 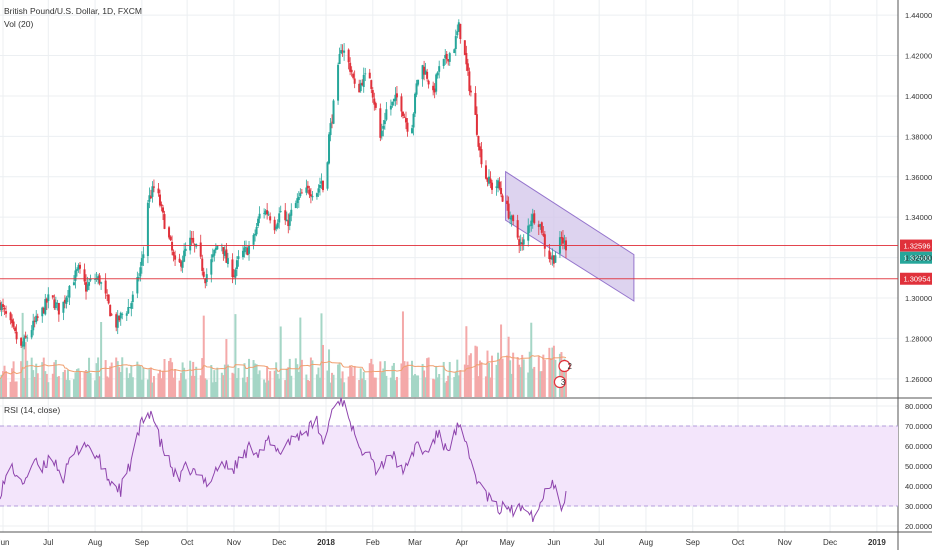 What do you see at coordinates (19, 24) in the screenshot?
I see `volume-legend: Vol (20)` at bounding box center [19, 24].